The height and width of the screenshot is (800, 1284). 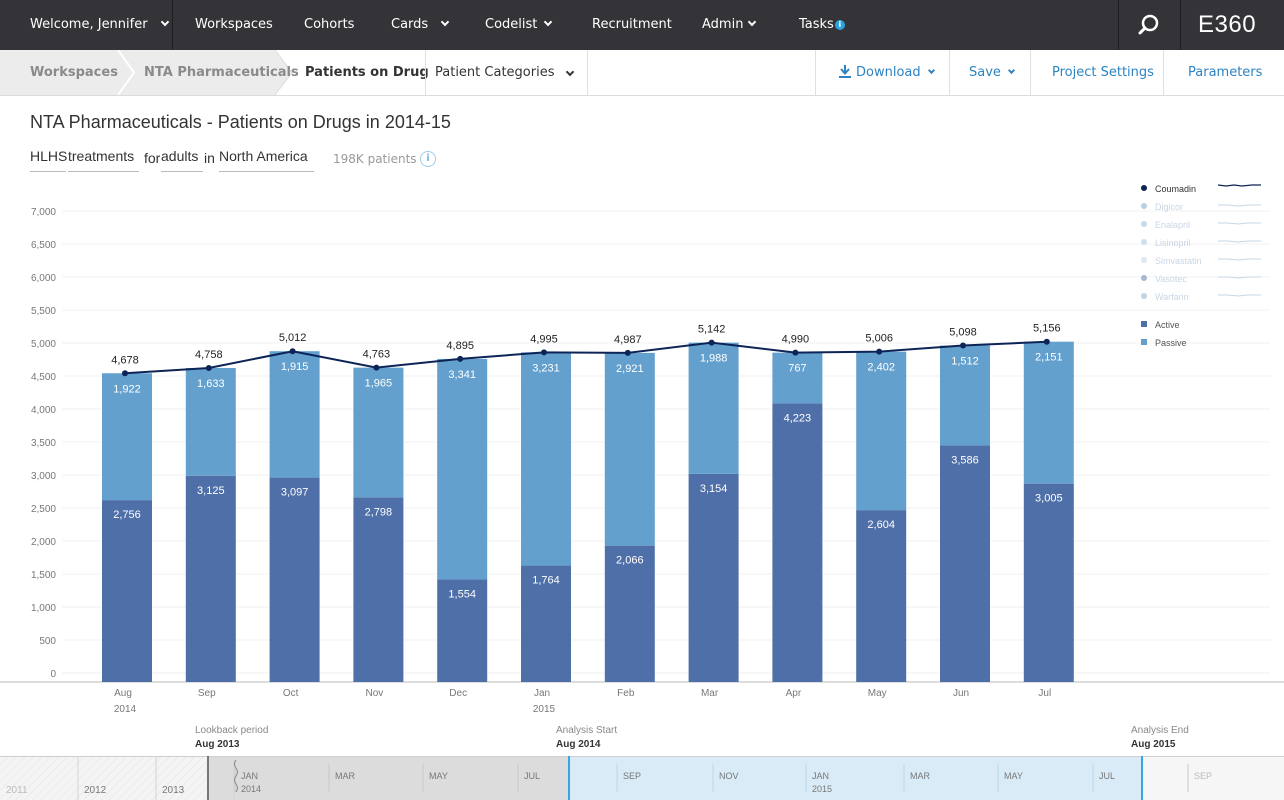 I want to click on legend-item-active: Active, so click(x=1160, y=325).